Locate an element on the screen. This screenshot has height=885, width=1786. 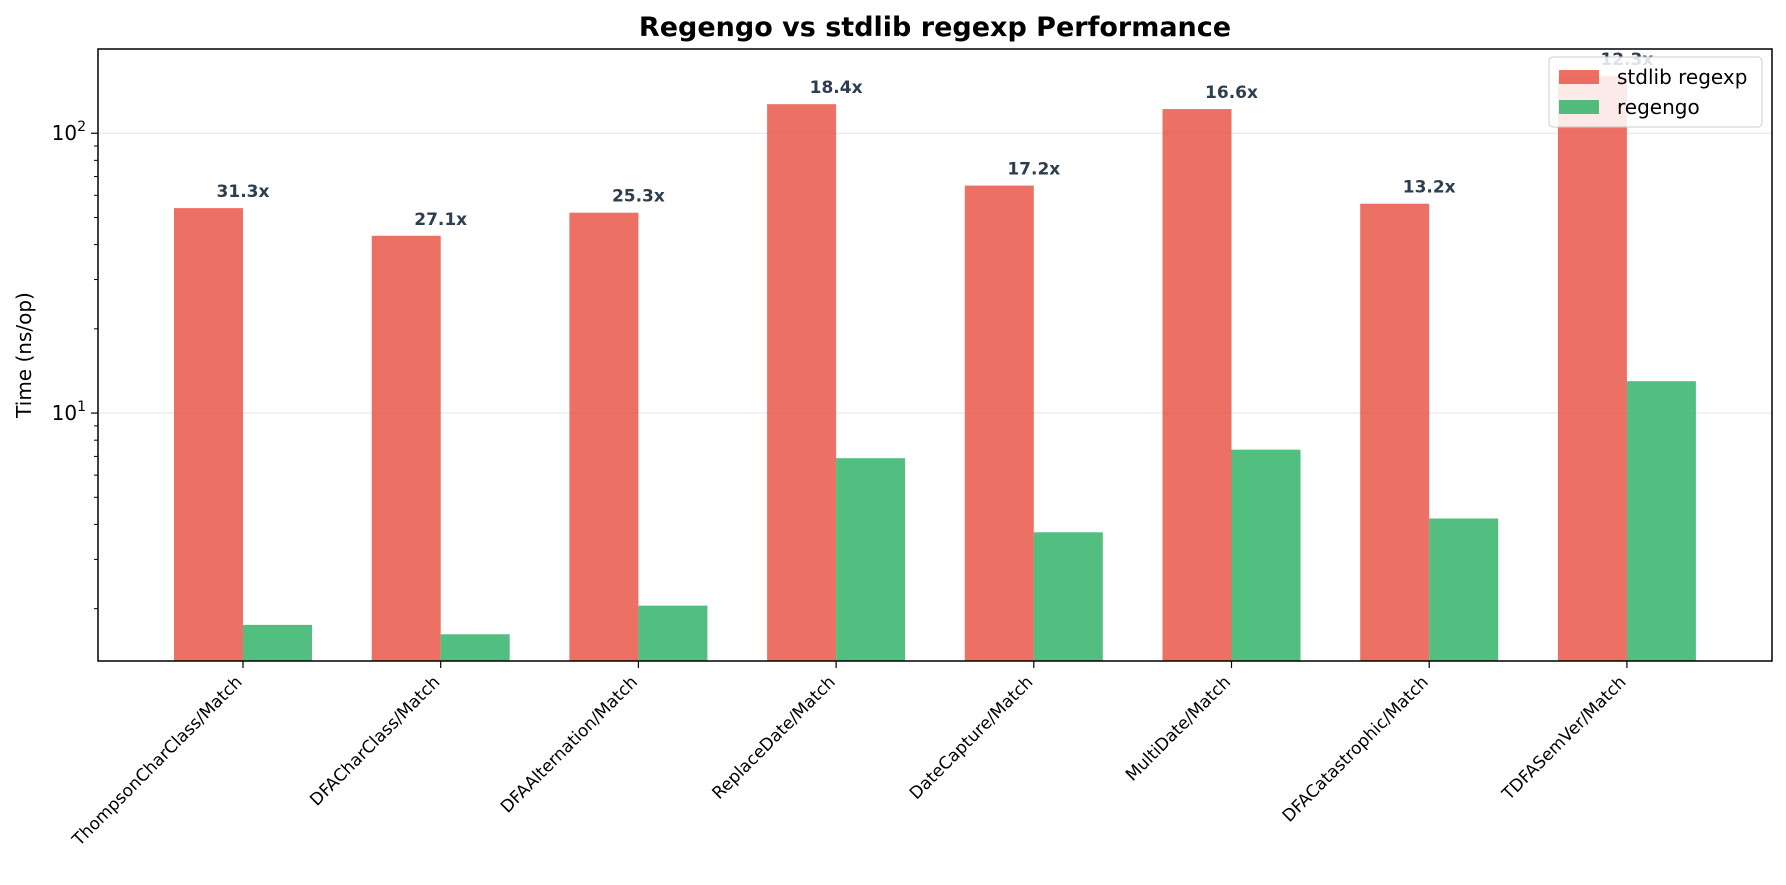
x-tick-label: ReplaceDate/Match is located at coordinates (773, 737).